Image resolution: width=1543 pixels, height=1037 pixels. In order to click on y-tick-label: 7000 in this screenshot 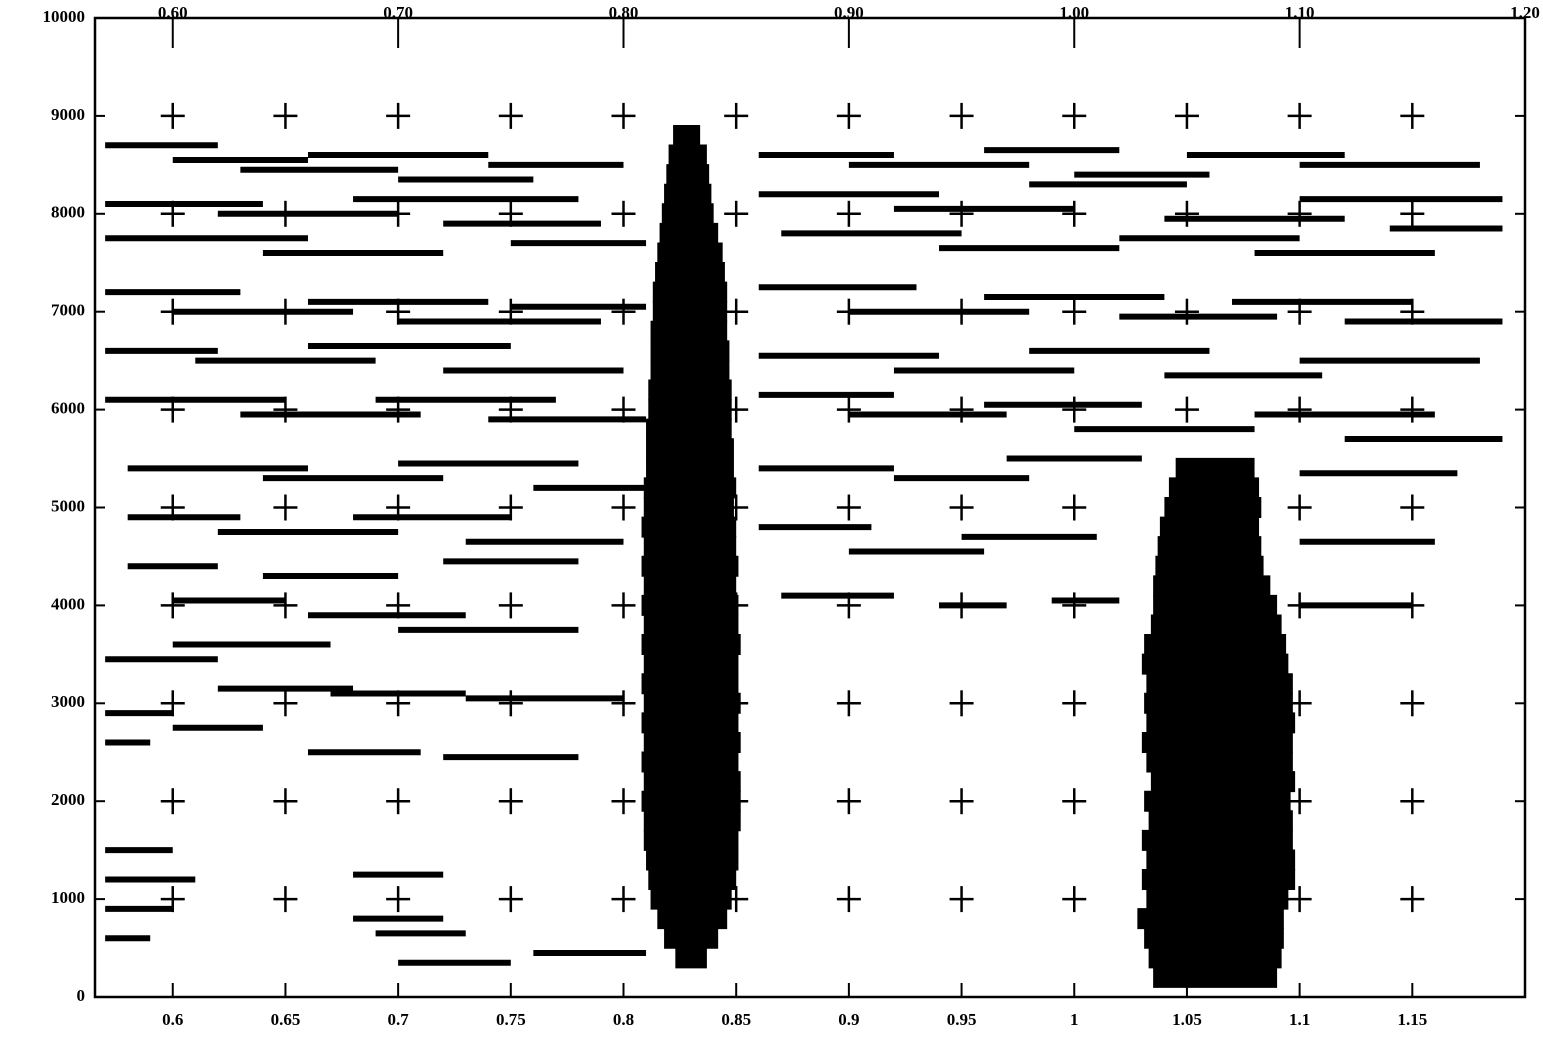, I will do `click(68, 310)`.